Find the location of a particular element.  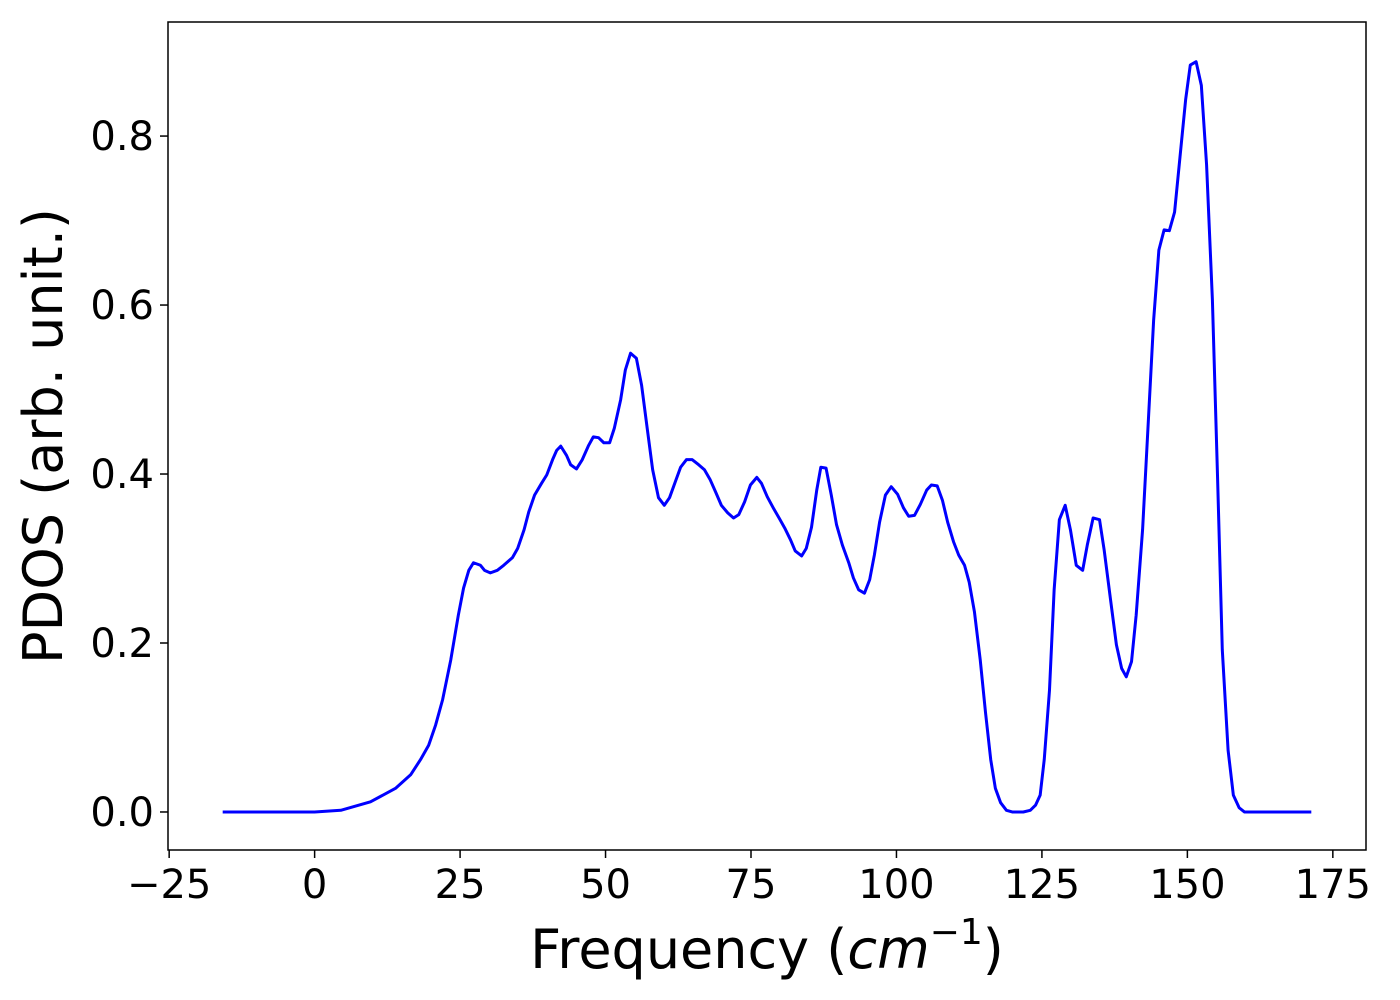

x-tick-label: 25 is located at coordinates (460, 885).